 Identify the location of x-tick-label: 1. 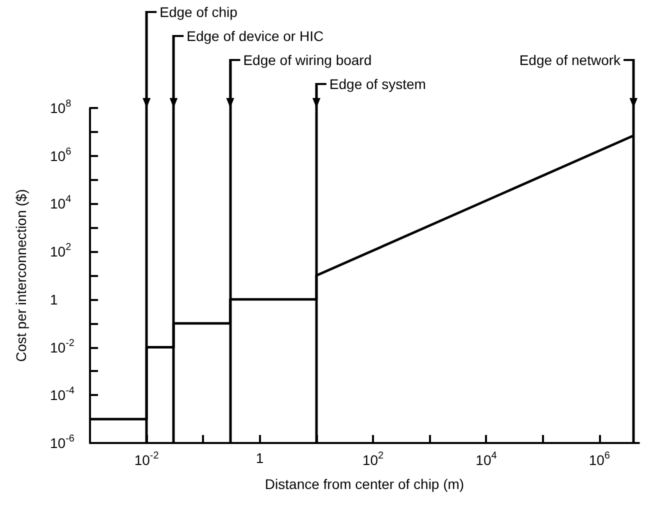
(260, 458).